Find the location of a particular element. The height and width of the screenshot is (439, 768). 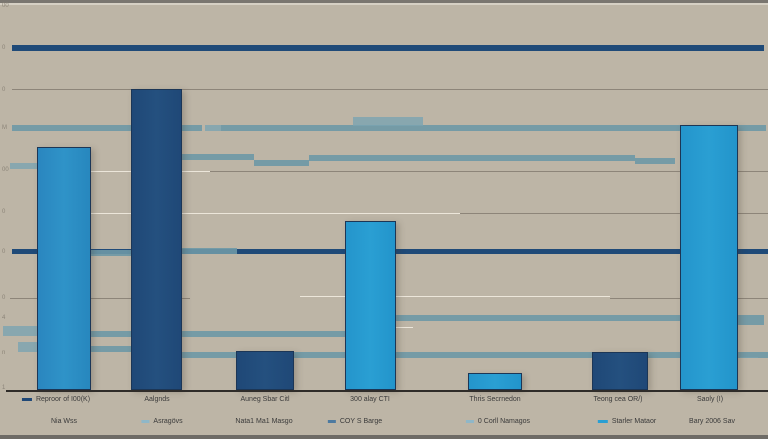

legend-label: Nata1 Ma1 Masgo is located at coordinates (264, 421).